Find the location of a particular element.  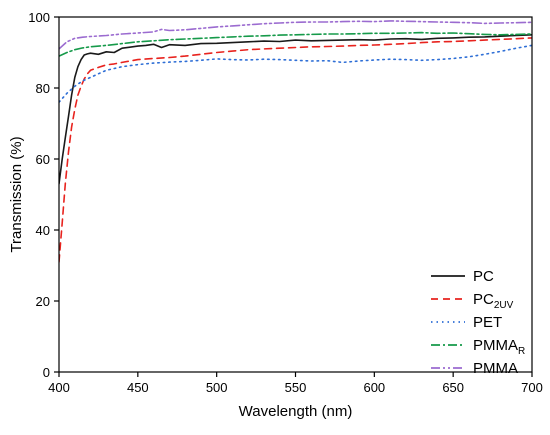

legend-label-pc2uv: PC2UV is located at coordinates (493, 301).